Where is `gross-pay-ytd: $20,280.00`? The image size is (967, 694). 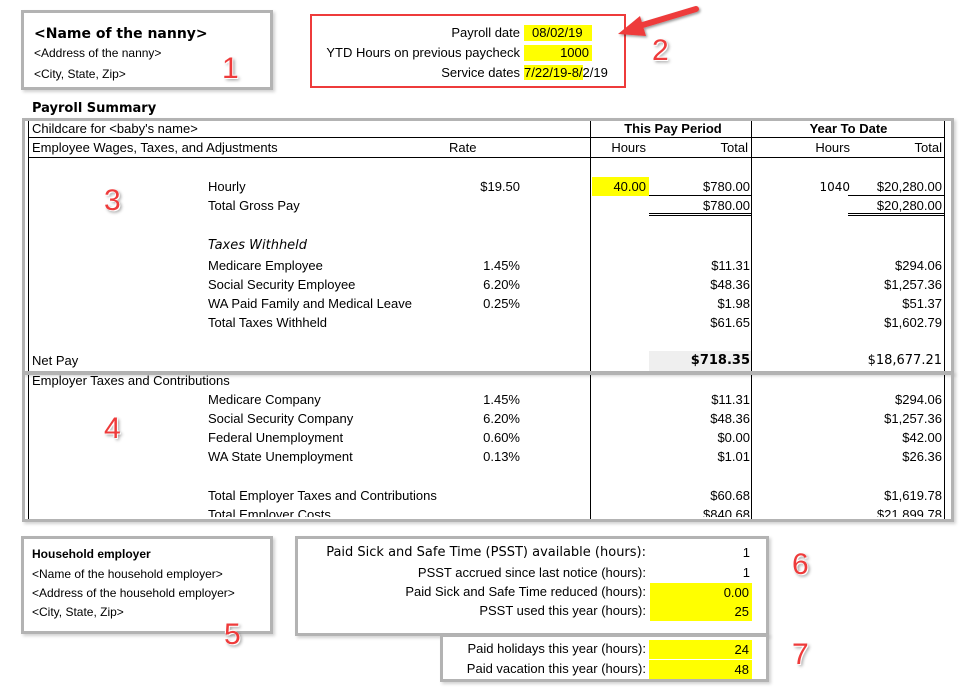 gross-pay-ytd: $20,280.00 is located at coordinates (909, 205).